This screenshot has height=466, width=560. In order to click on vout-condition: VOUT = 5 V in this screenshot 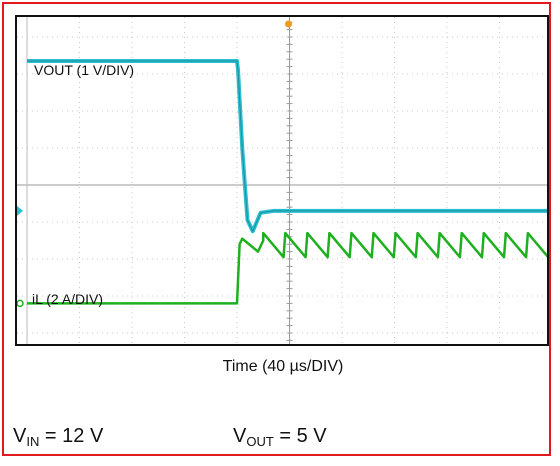, I will do `click(280, 437)`.